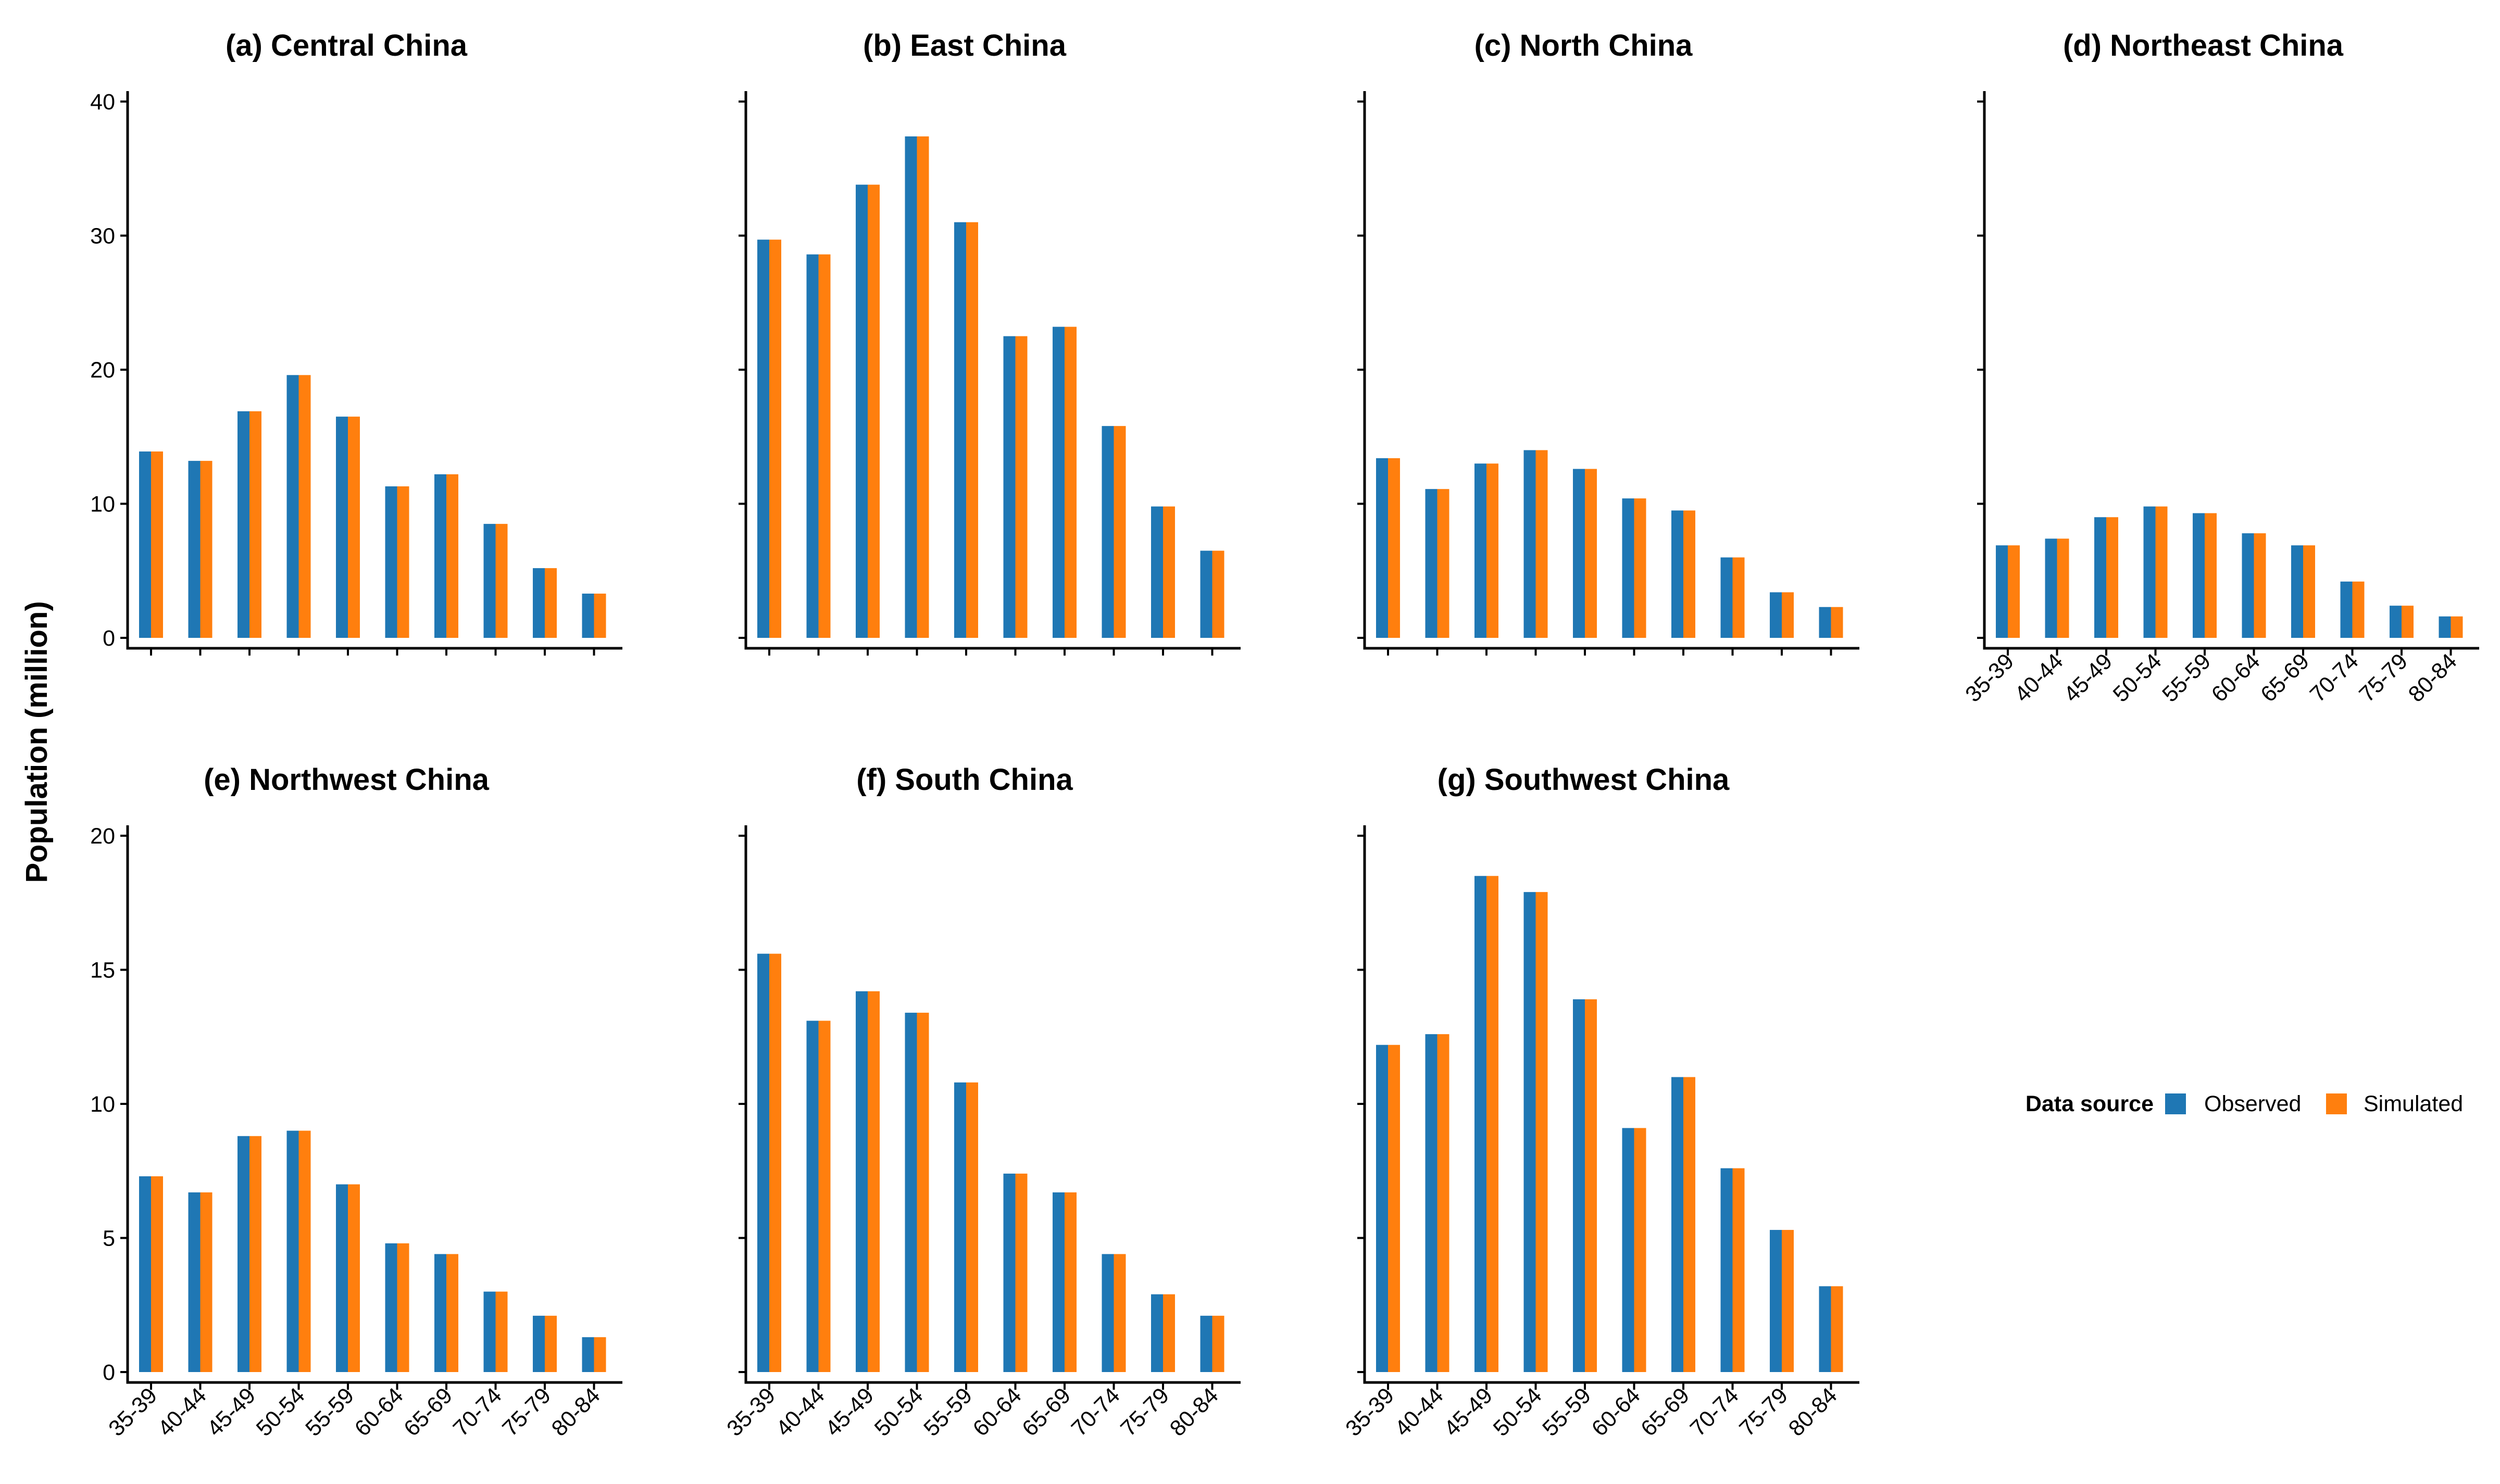 Image resolution: width=2500 pixels, height=1484 pixels. What do you see at coordinates (109, 638) in the screenshot?
I see `y-tick-label: 0` at bounding box center [109, 638].